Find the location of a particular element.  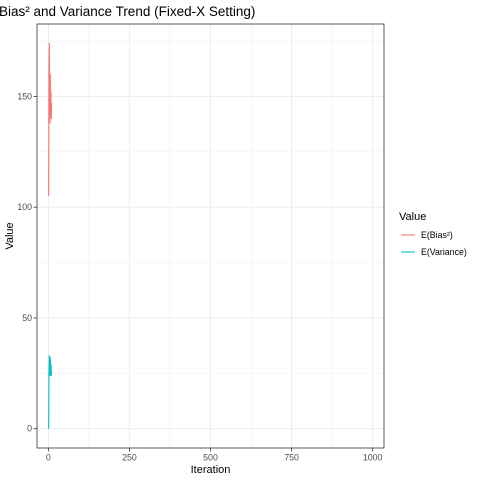

x-axis: 0 250 500 750 1000 is located at coordinates (214, 455).